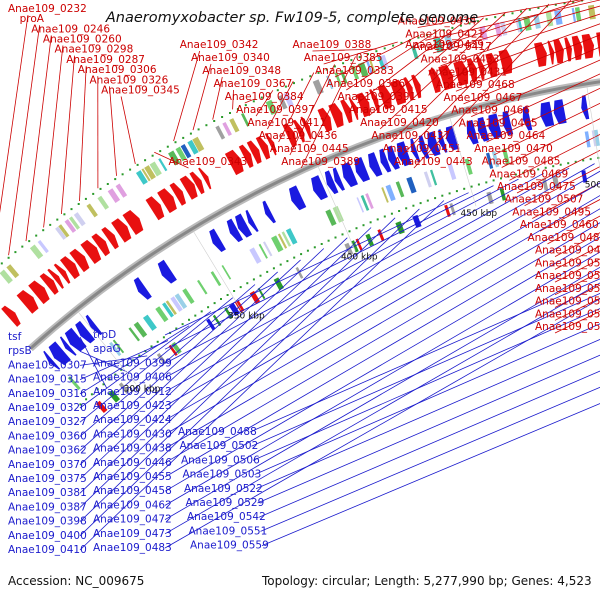 This screenshot has width=600, height=600. What do you see at coordinates (506, 136) in the screenshot?
I see `forward-gene-label: Anae109_0464` at bounding box center [506, 136].